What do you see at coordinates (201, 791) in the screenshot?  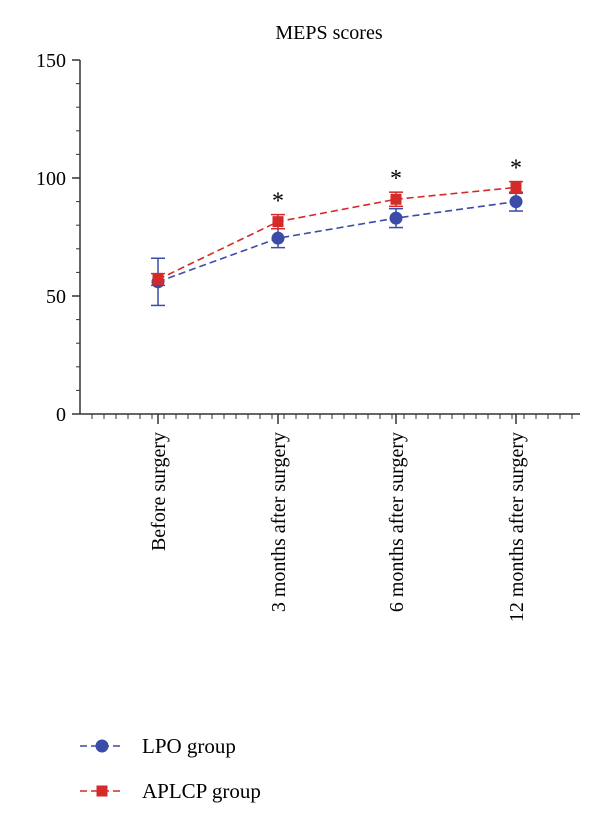 I see `legend-label: APLCP group` at bounding box center [201, 791].